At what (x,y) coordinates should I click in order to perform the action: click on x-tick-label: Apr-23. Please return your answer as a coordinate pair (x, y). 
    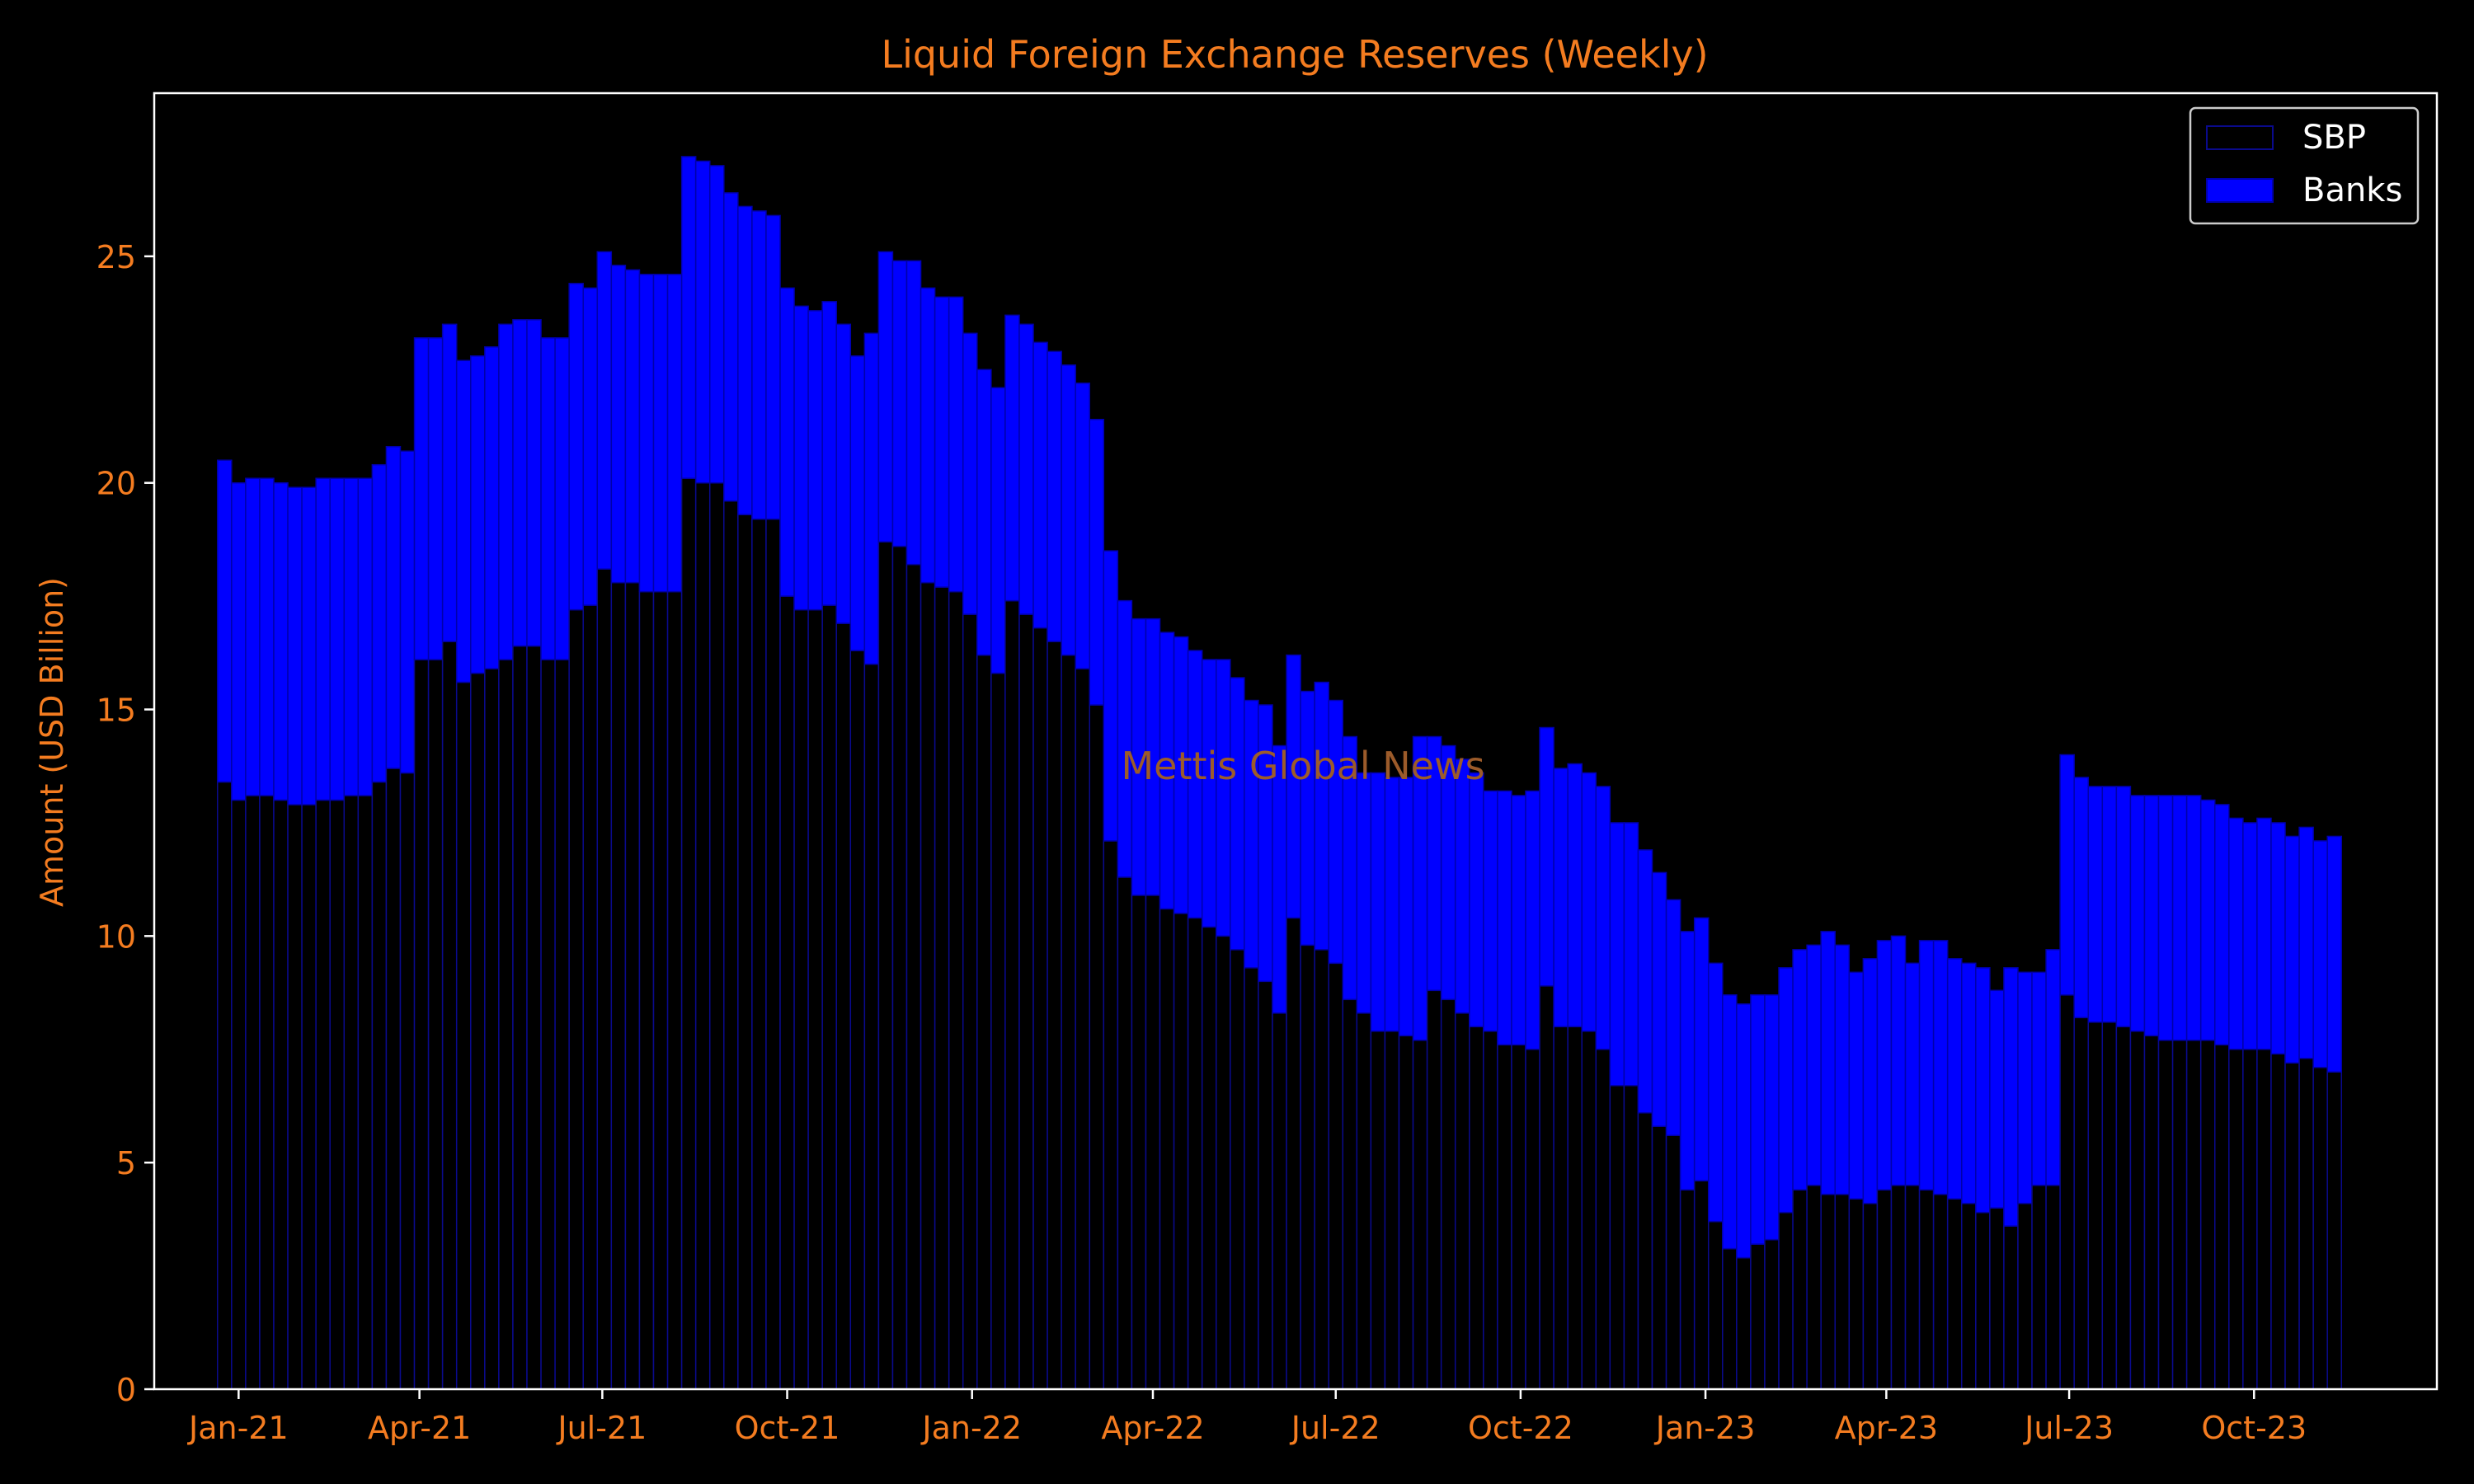
    Looking at the image, I should click on (1886, 1428).